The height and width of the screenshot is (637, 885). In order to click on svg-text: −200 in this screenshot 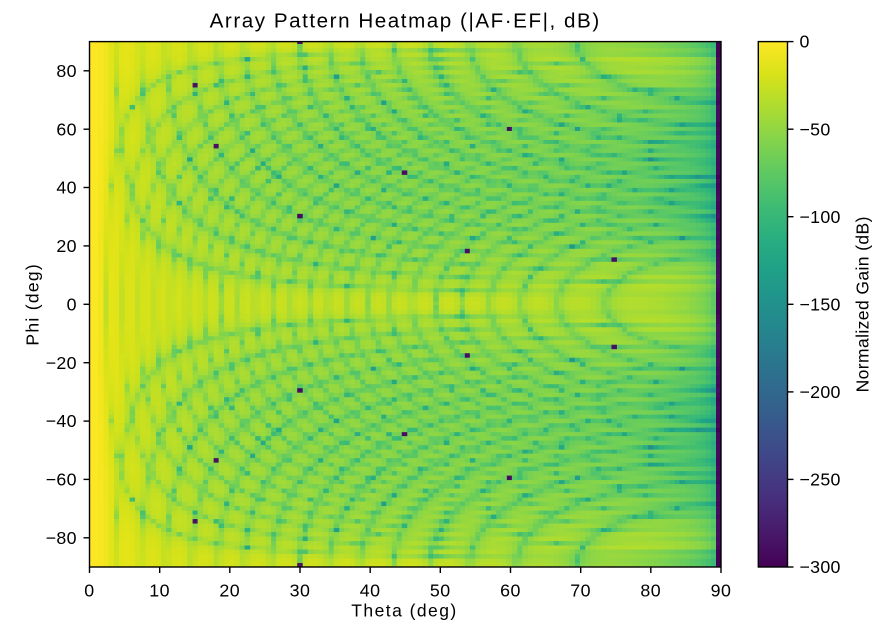, I will do `click(820, 392)`.